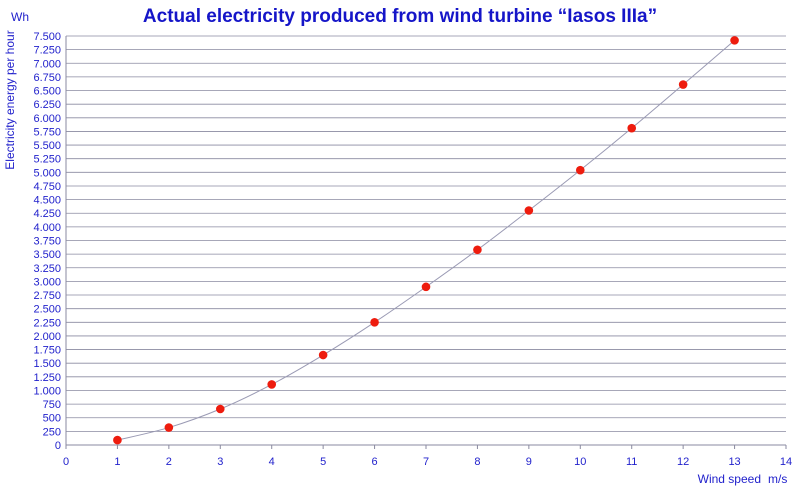 The width and height of the screenshot is (800, 491). What do you see at coordinates (10, 99) in the screenshot?
I see `y-axis-label: Electricity energy per hour` at bounding box center [10, 99].